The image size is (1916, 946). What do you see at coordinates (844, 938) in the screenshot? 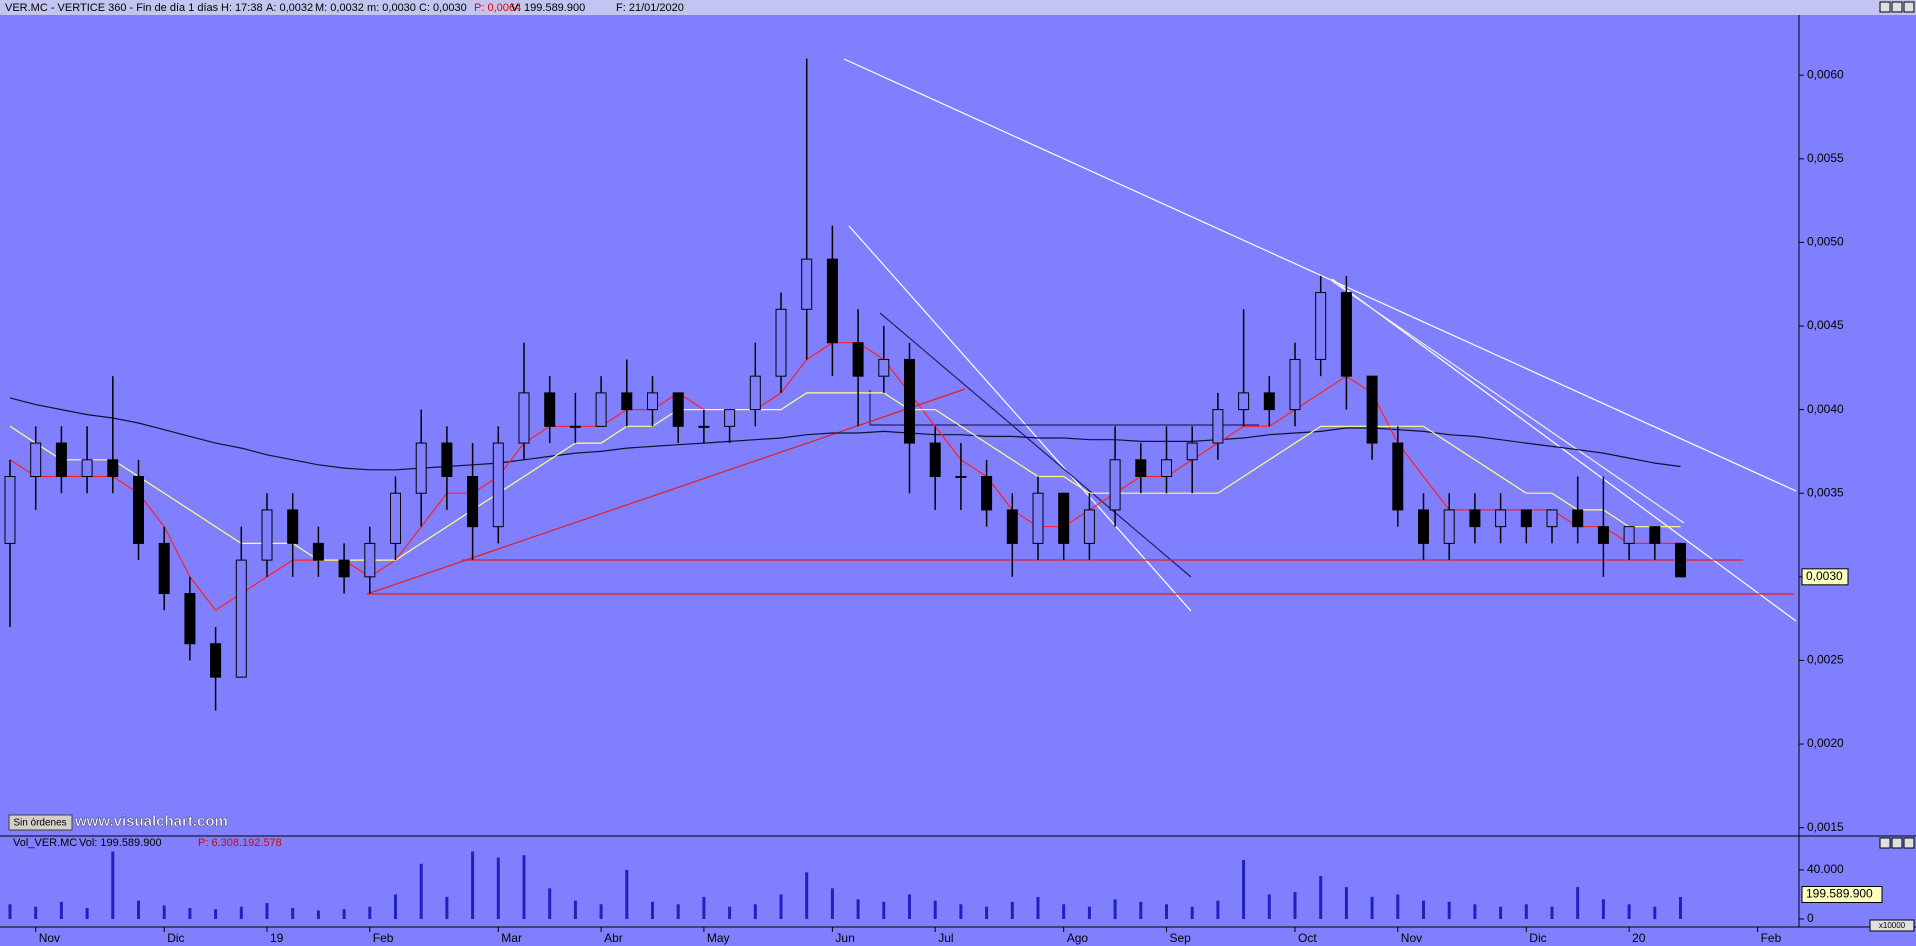
I see `x-tick-label: Jun` at bounding box center [844, 938].